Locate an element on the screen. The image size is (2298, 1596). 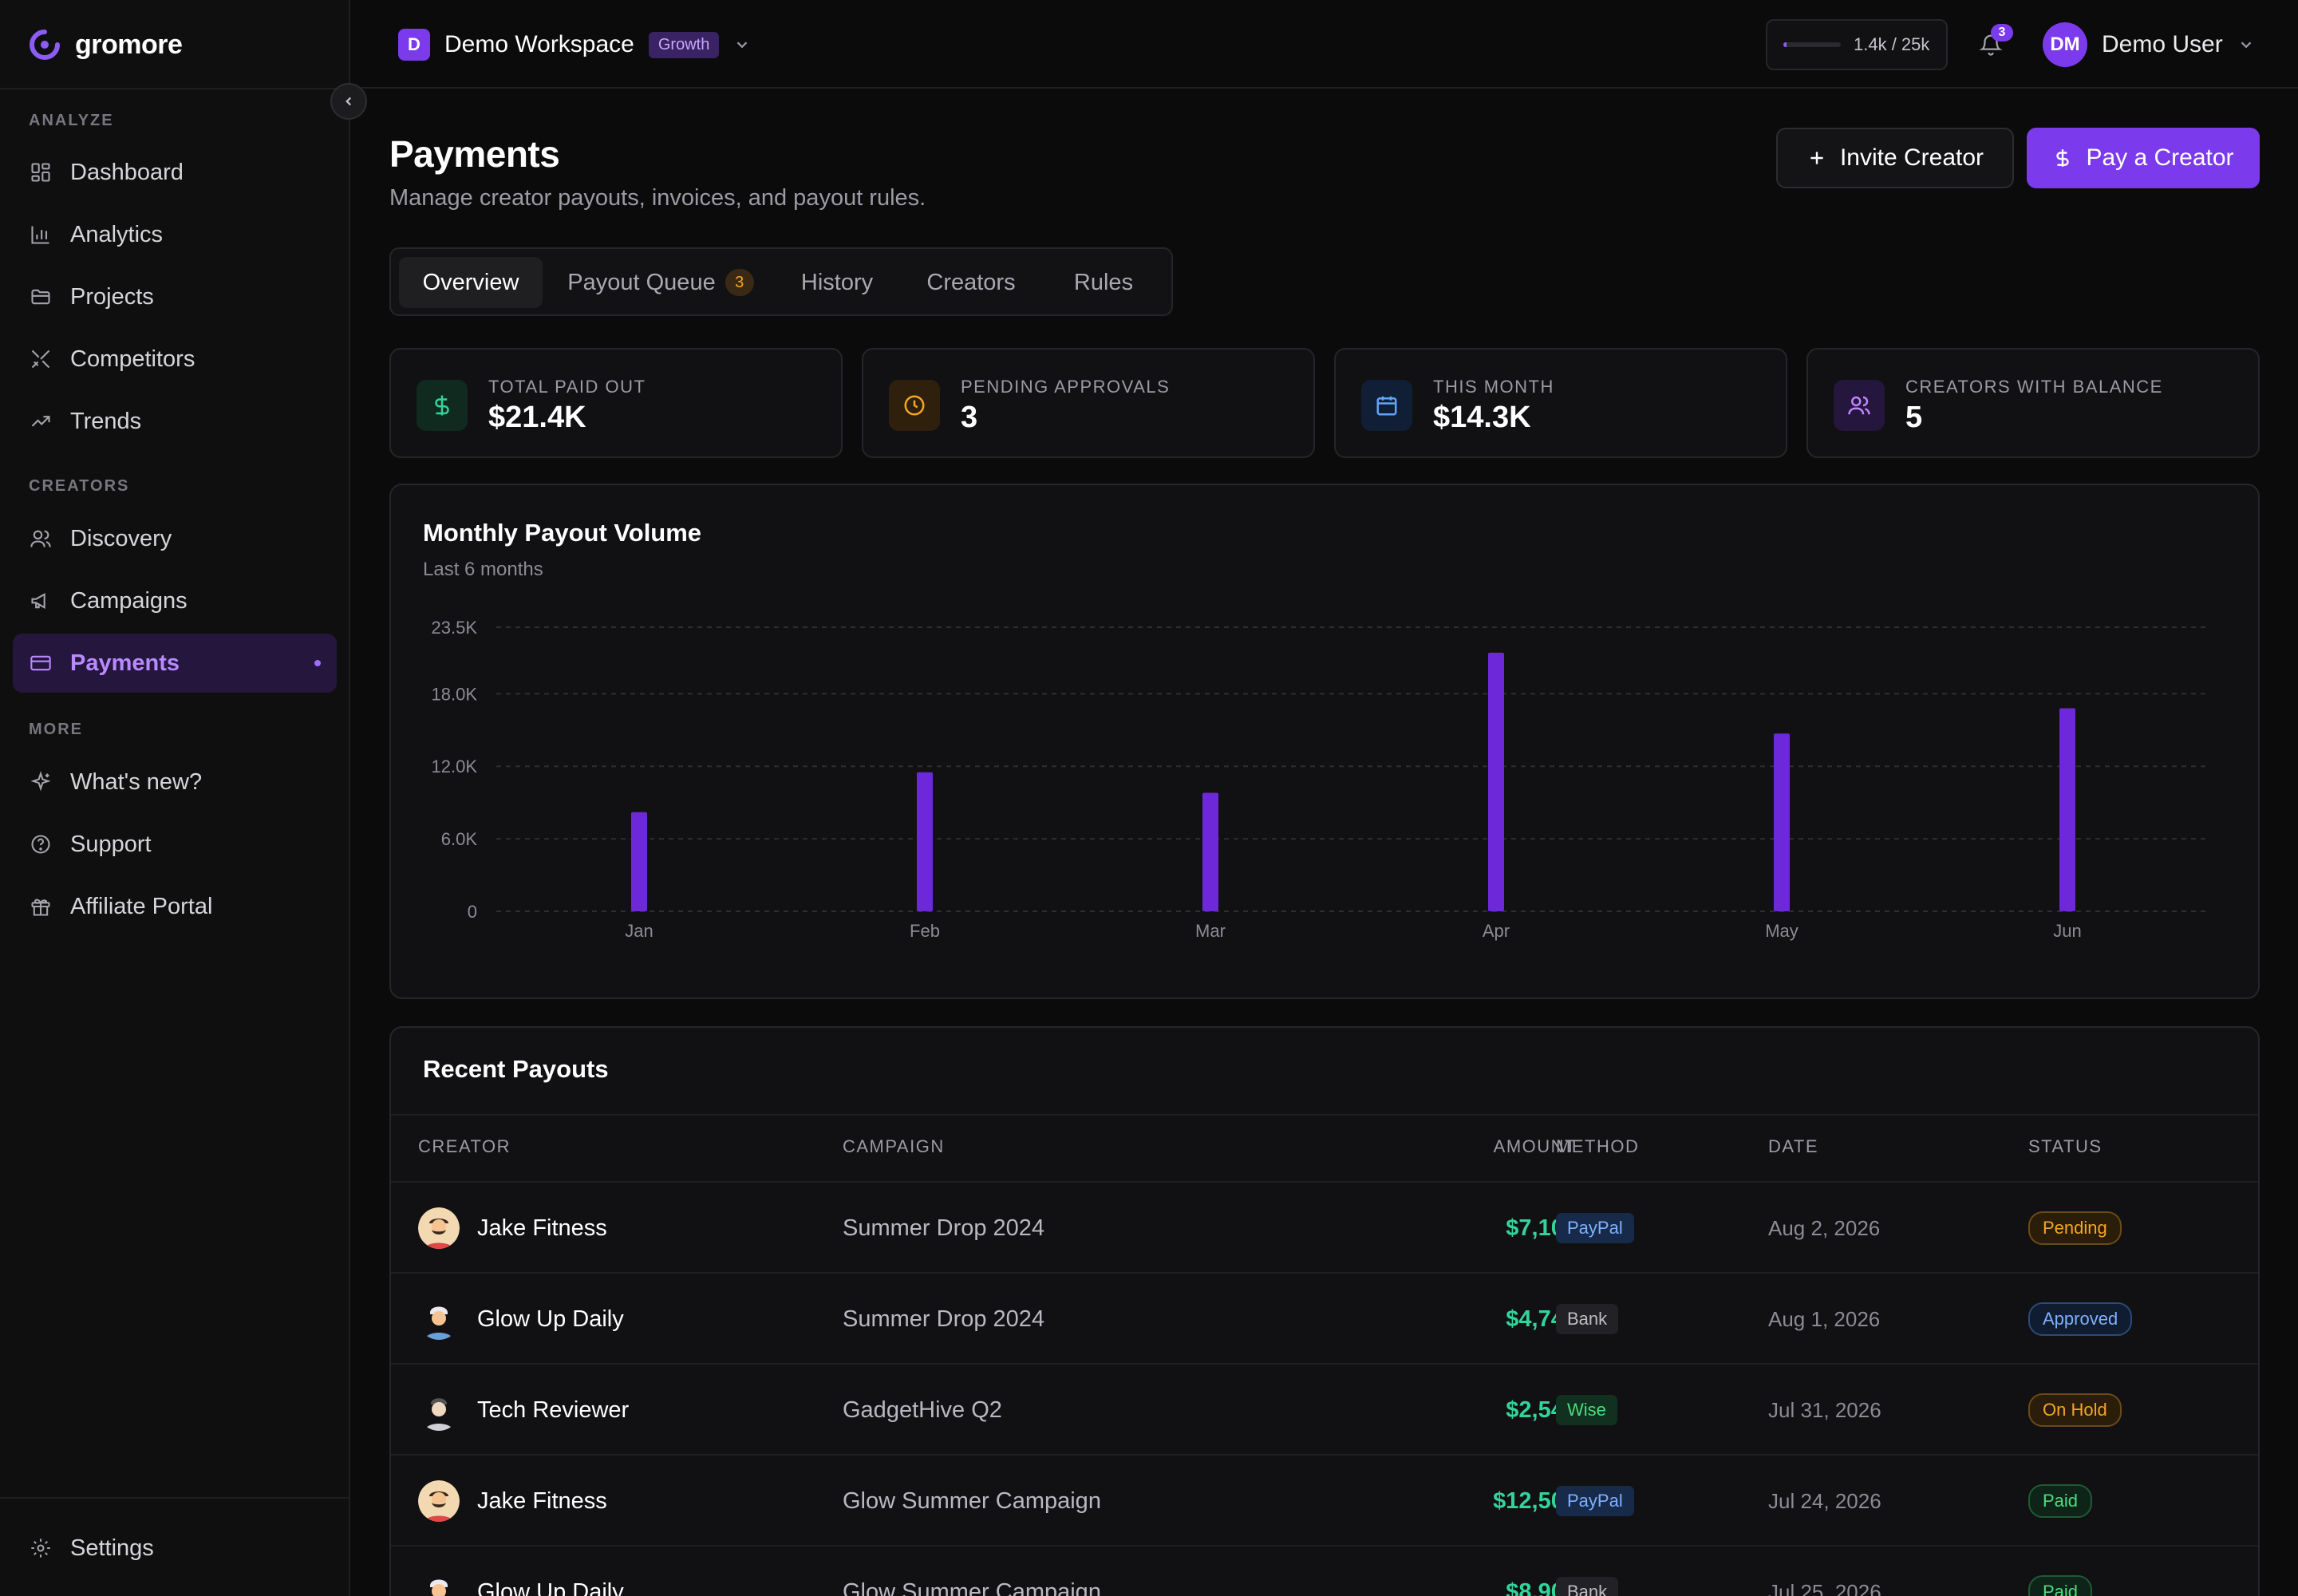
trend-up-icon is located at coordinates (41, 421).